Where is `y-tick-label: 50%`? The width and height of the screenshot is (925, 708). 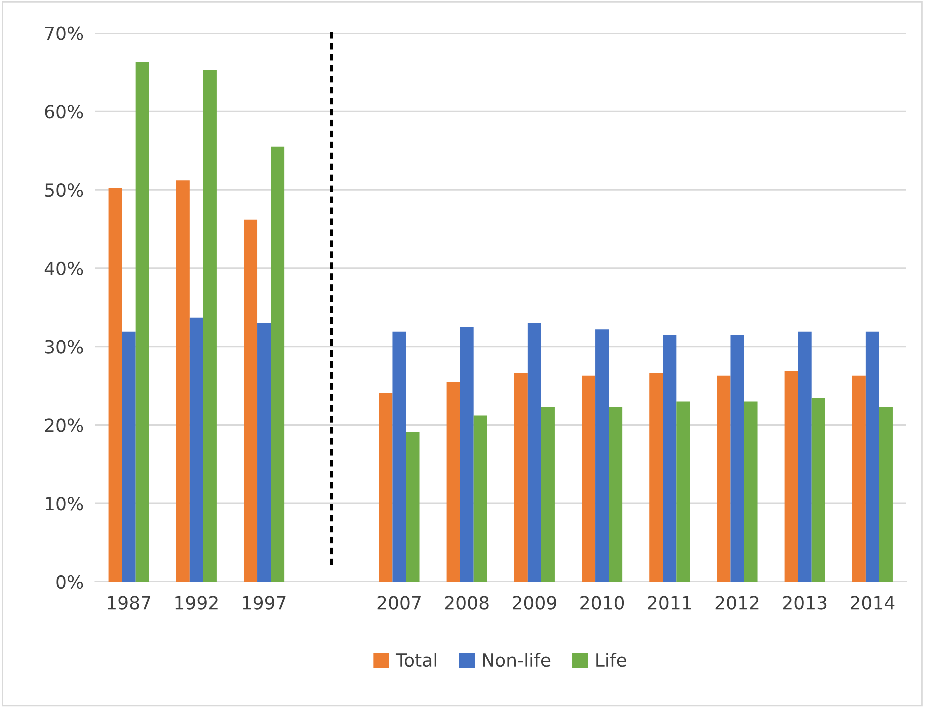 y-tick-label: 50% is located at coordinates (64, 191).